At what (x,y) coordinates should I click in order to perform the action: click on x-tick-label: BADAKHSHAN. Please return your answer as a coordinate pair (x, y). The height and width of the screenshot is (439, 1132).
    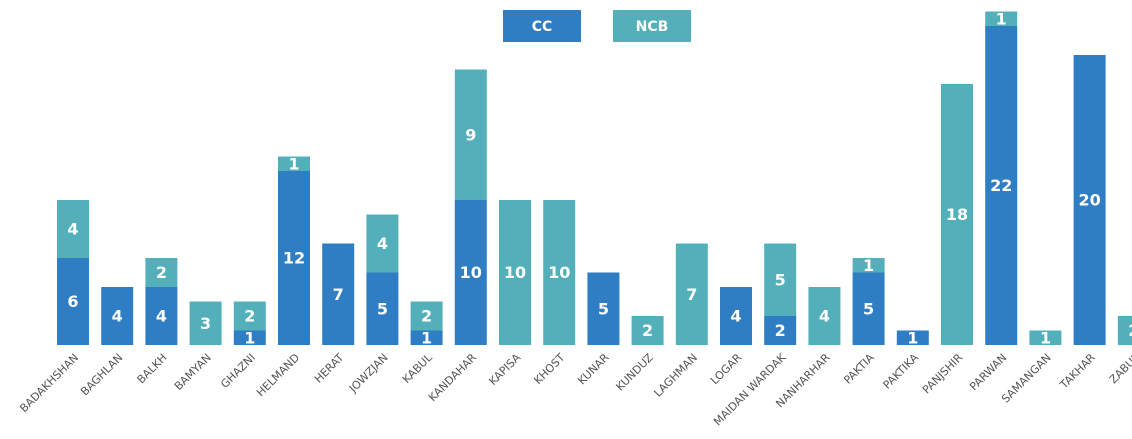
    Looking at the image, I should click on (49, 383).